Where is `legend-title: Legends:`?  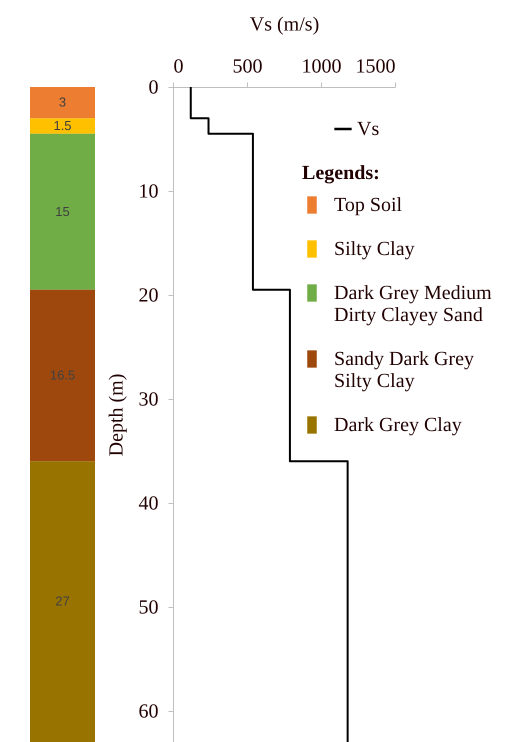 legend-title: Legends: is located at coordinates (341, 173).